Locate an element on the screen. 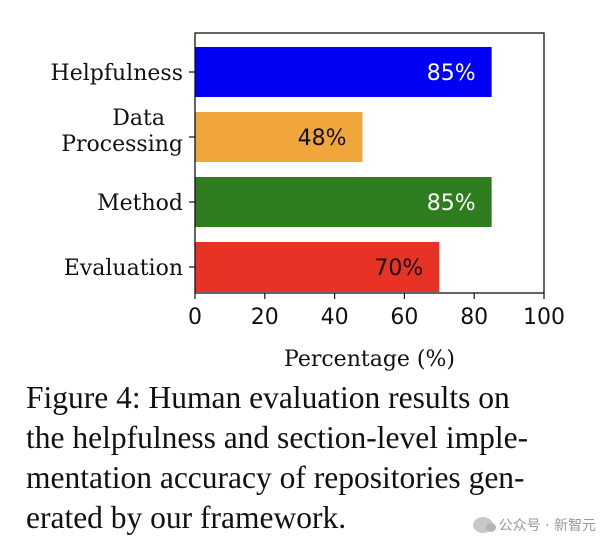 The image size is (614, 545). watermark: 公众号 · 新智元 is located at coordinates (534, 525).